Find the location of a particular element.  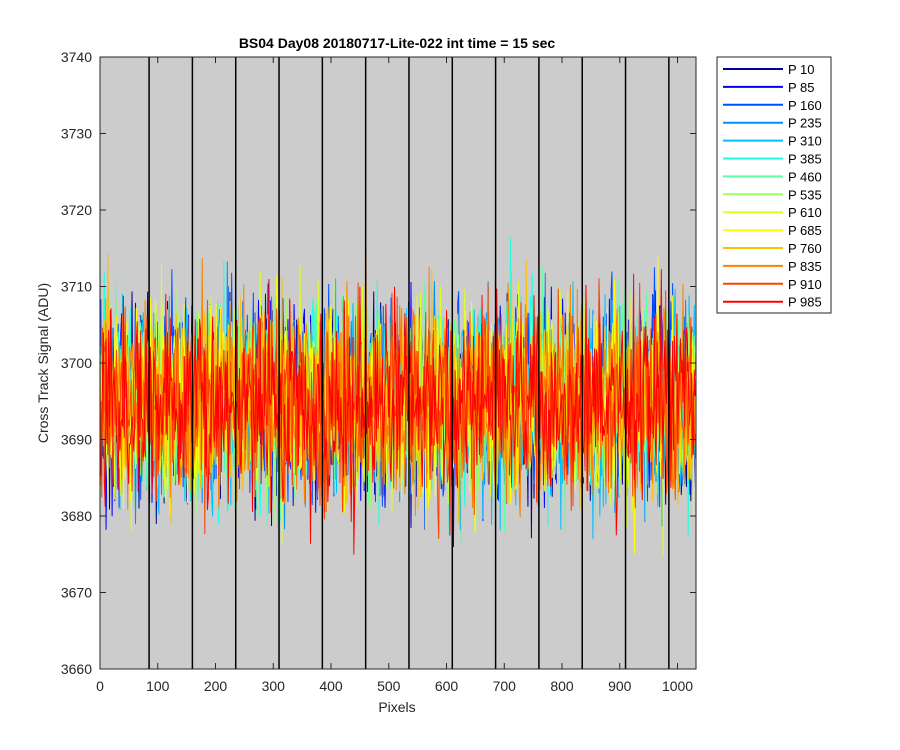

x-tick-label-500: 500 is located at coordinates (389, 686).